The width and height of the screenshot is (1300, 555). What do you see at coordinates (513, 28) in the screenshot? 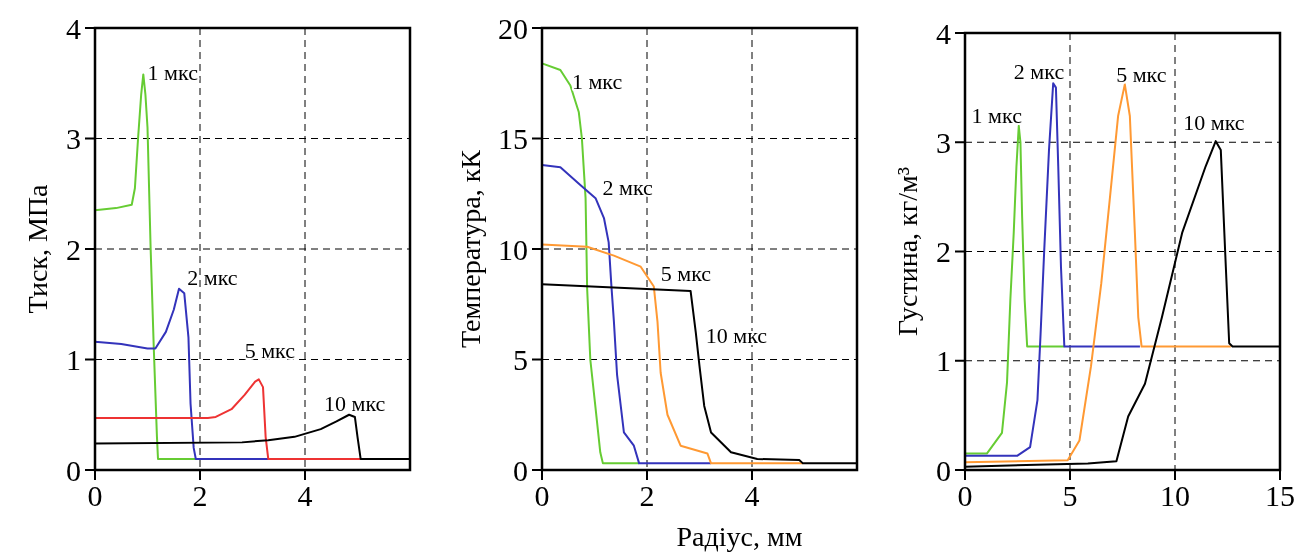
I see `y-tick-label: 20` at bounding box center [513, 28].